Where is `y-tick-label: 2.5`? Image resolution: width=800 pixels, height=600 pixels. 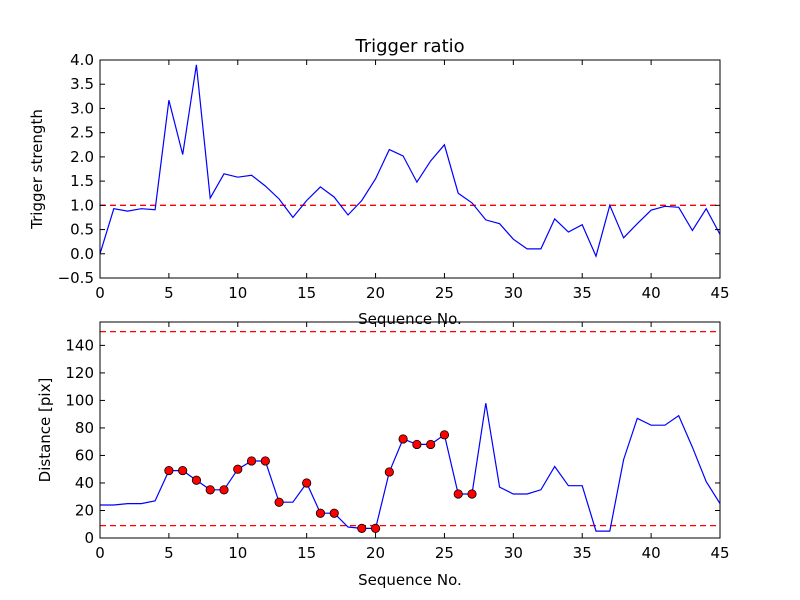 y-tick-label: 2.5 is located at coordinates (82, 133).